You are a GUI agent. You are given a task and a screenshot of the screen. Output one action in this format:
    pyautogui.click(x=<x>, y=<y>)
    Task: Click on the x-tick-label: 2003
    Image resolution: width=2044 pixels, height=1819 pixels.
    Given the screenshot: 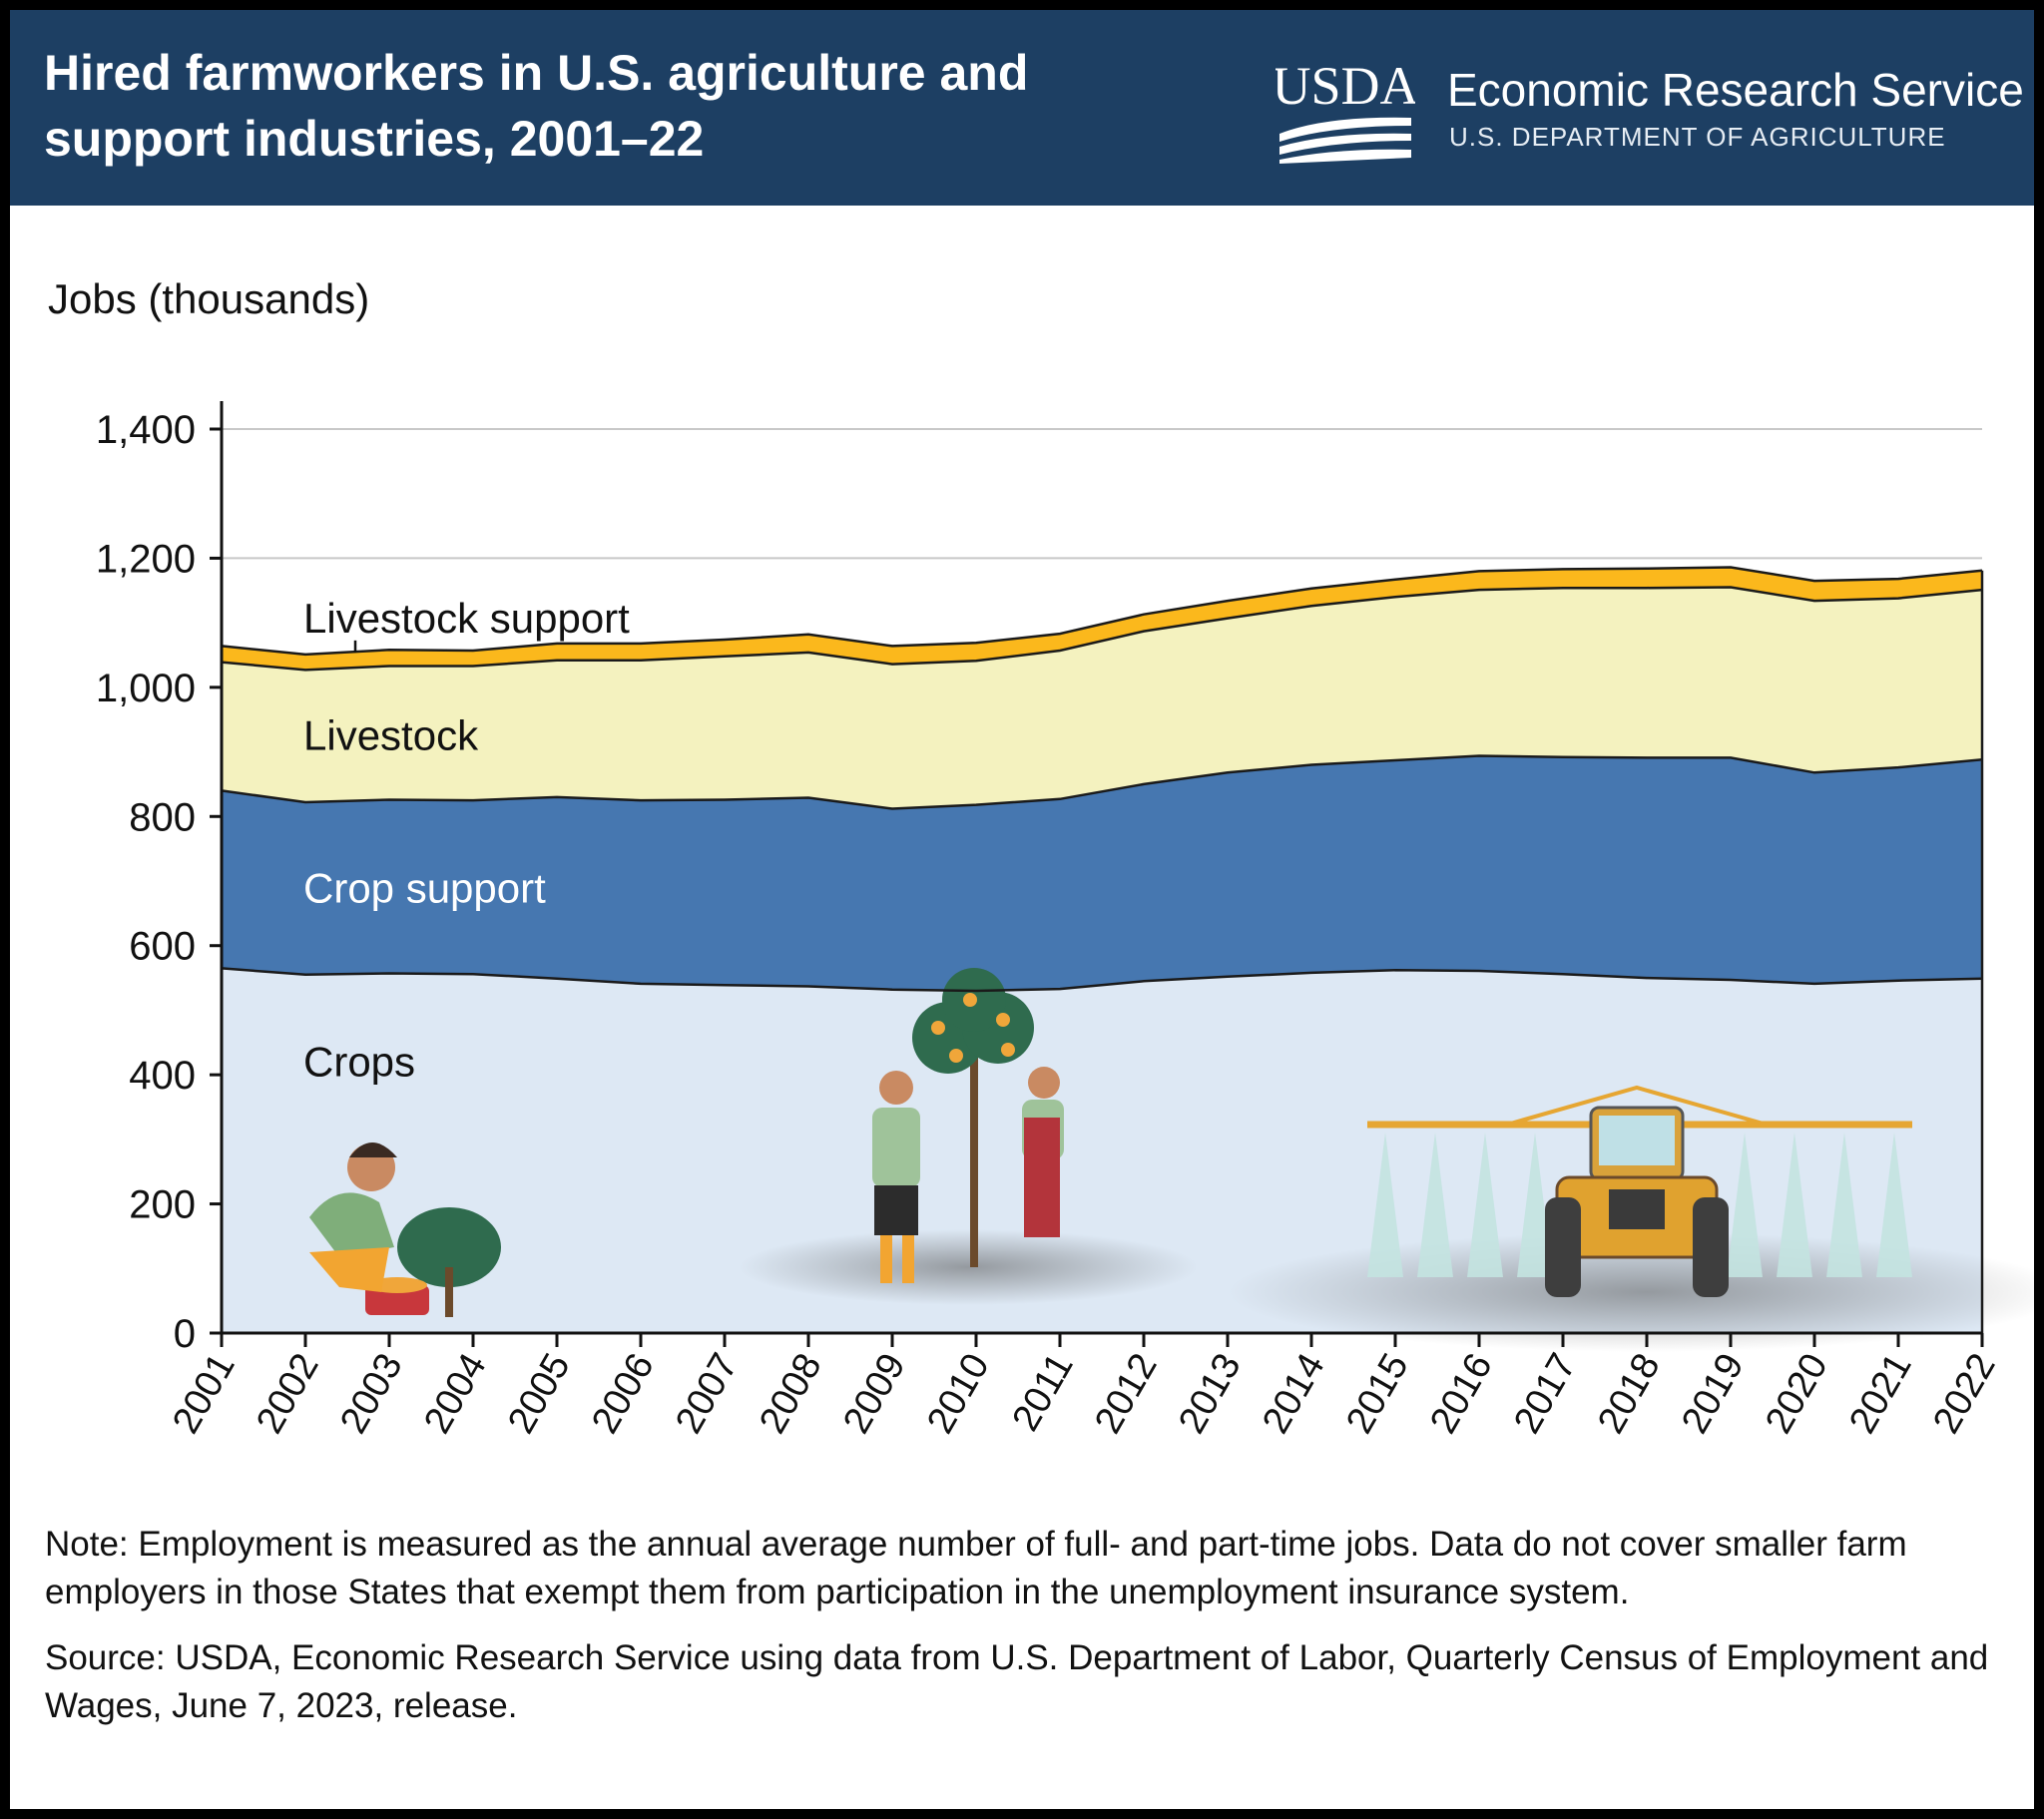 What is the action you would take?
    pyautogui.click(x=371, y=1394)
    